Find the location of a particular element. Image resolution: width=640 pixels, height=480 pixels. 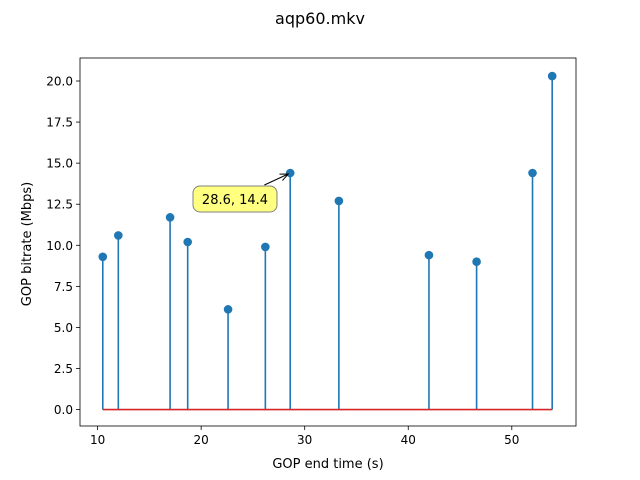

y-tick-label: 10.0 is located at coordinates (59, 246).